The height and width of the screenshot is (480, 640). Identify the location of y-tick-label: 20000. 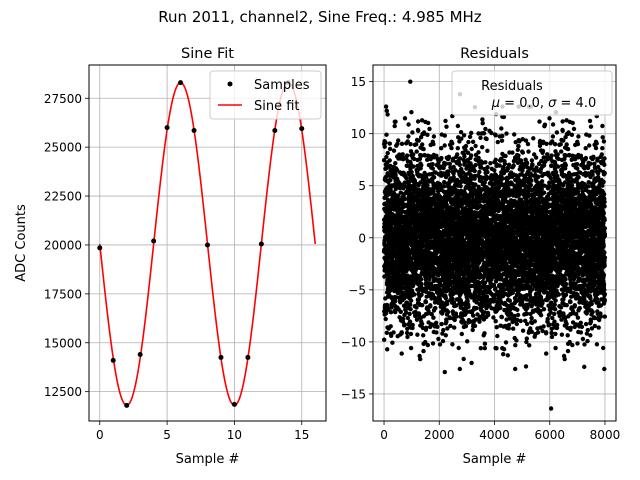
(63, 245).